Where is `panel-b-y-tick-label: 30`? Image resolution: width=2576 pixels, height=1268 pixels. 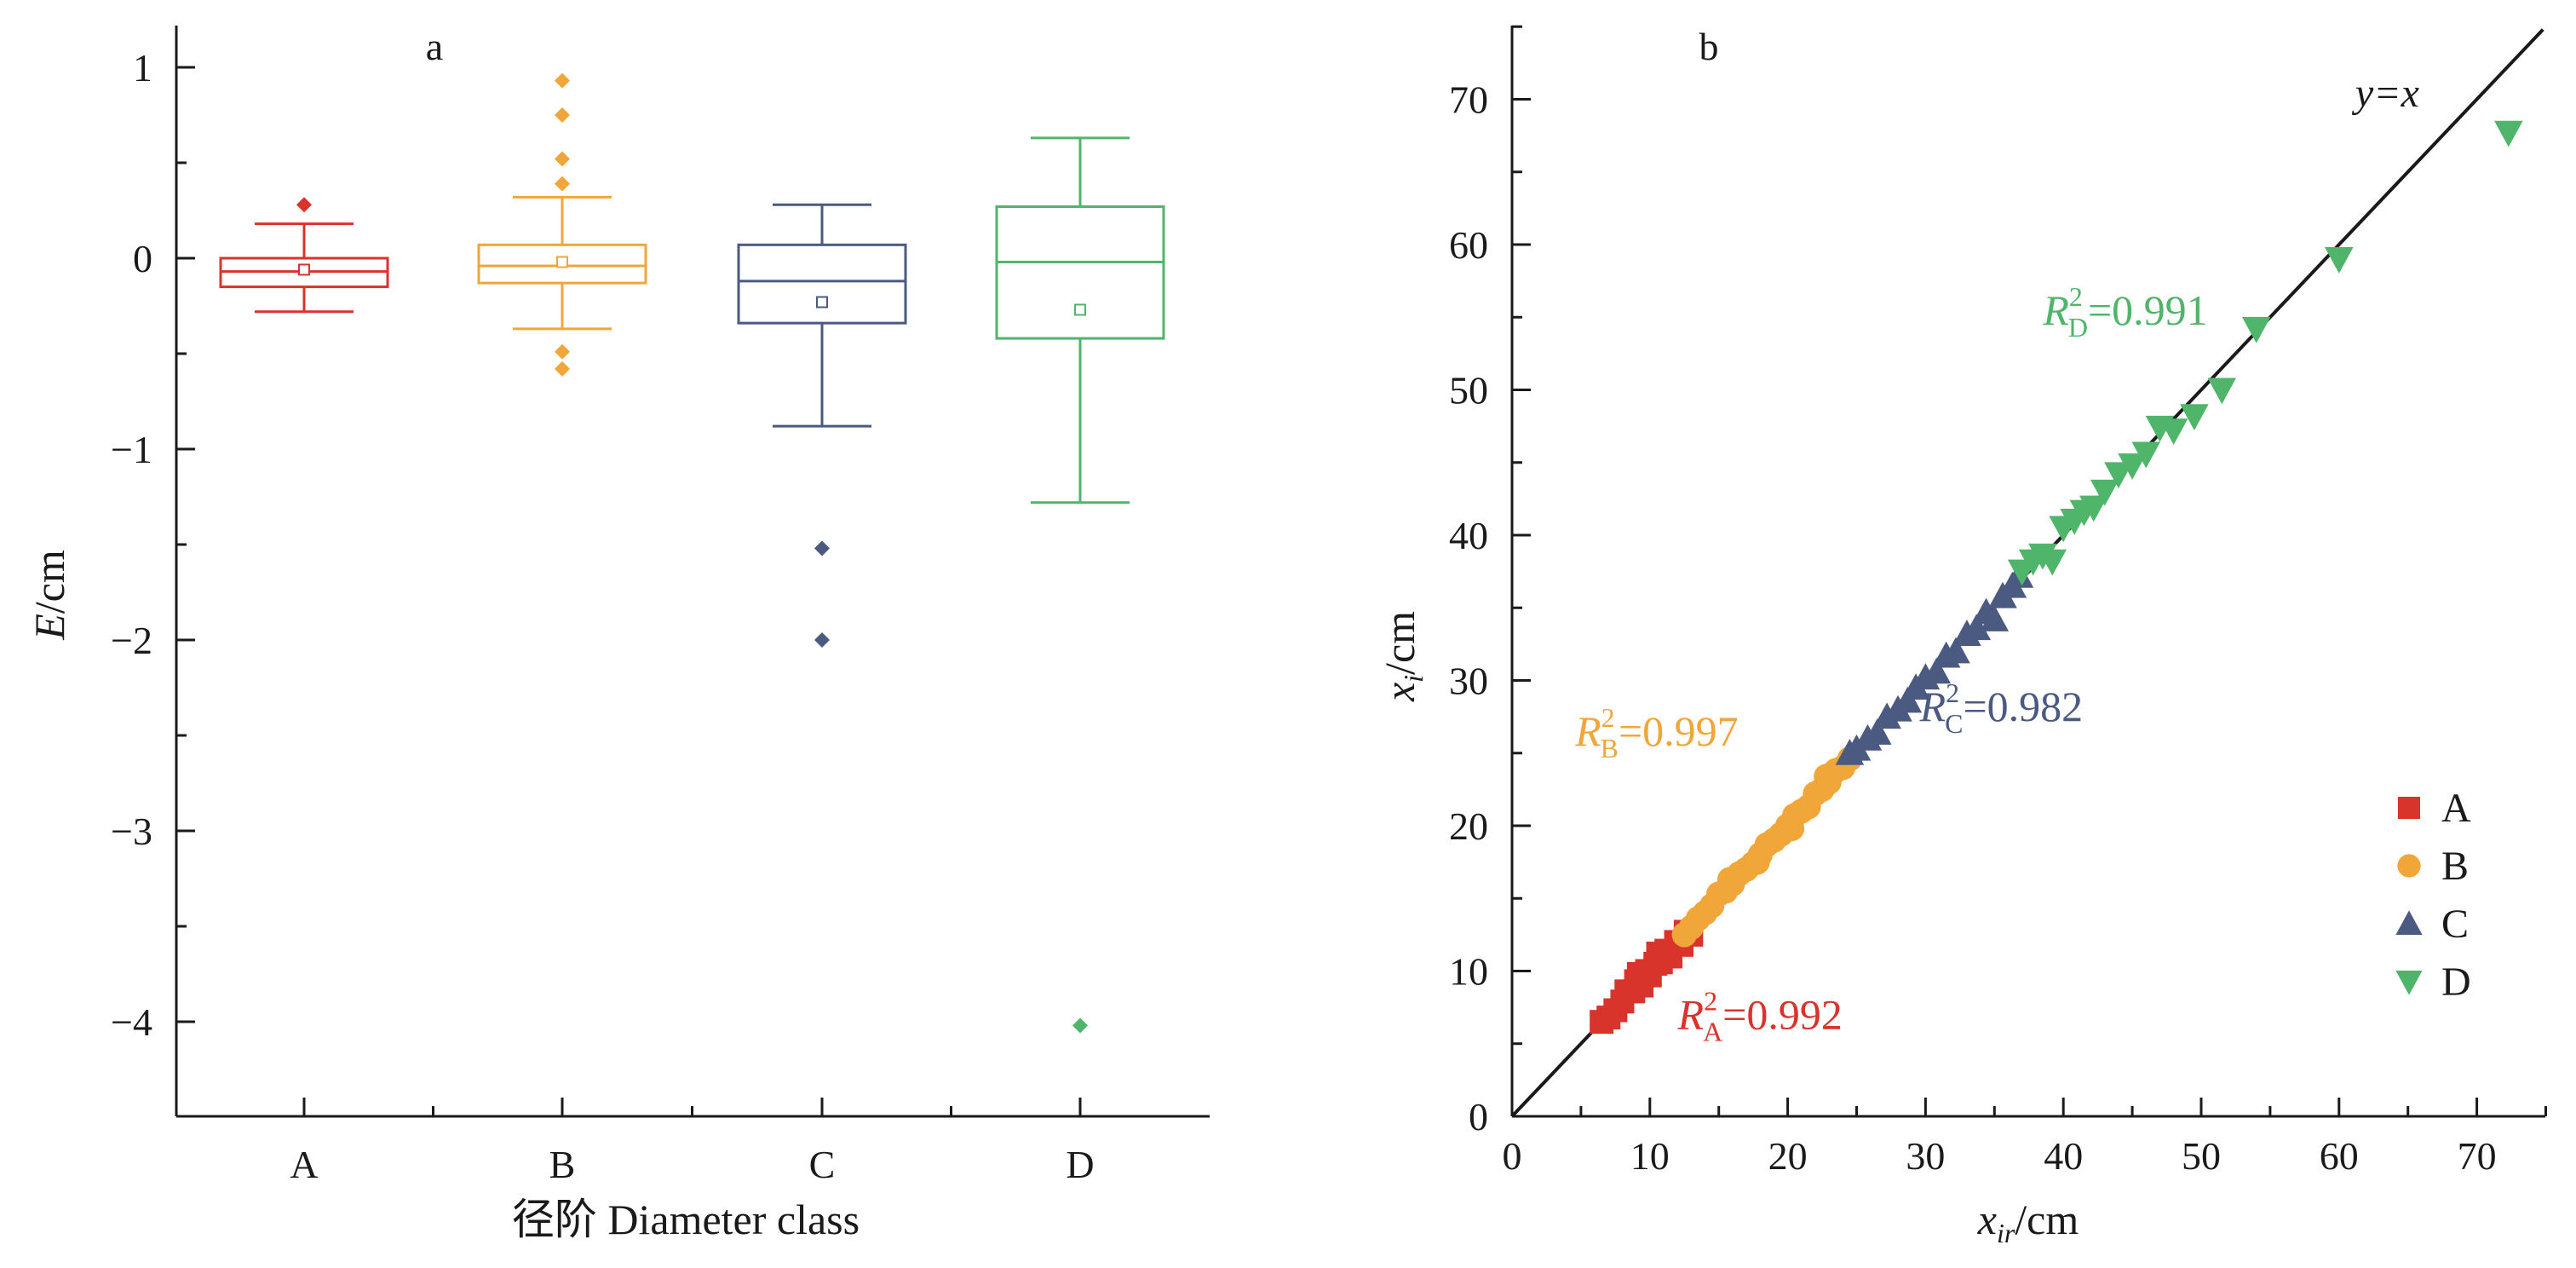
panel-b-y-tick-label: 30 is located at coordinates (1469, 681).